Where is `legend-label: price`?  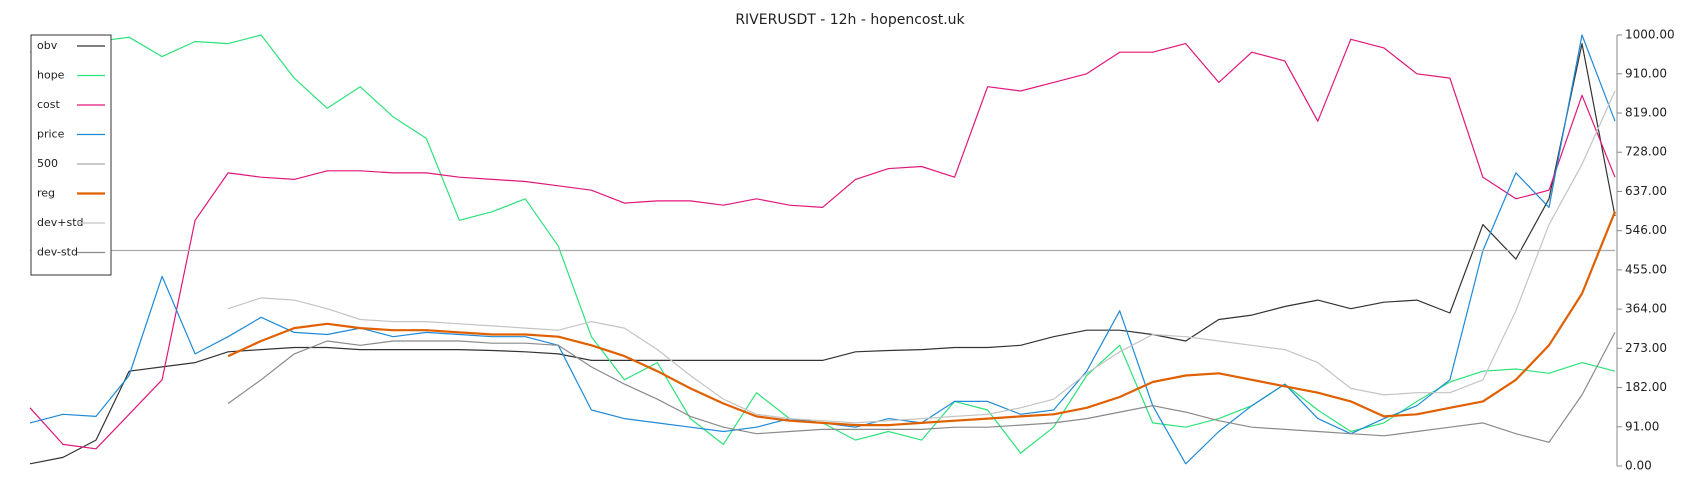
legend-label: price is located at coordinates (51, 134).